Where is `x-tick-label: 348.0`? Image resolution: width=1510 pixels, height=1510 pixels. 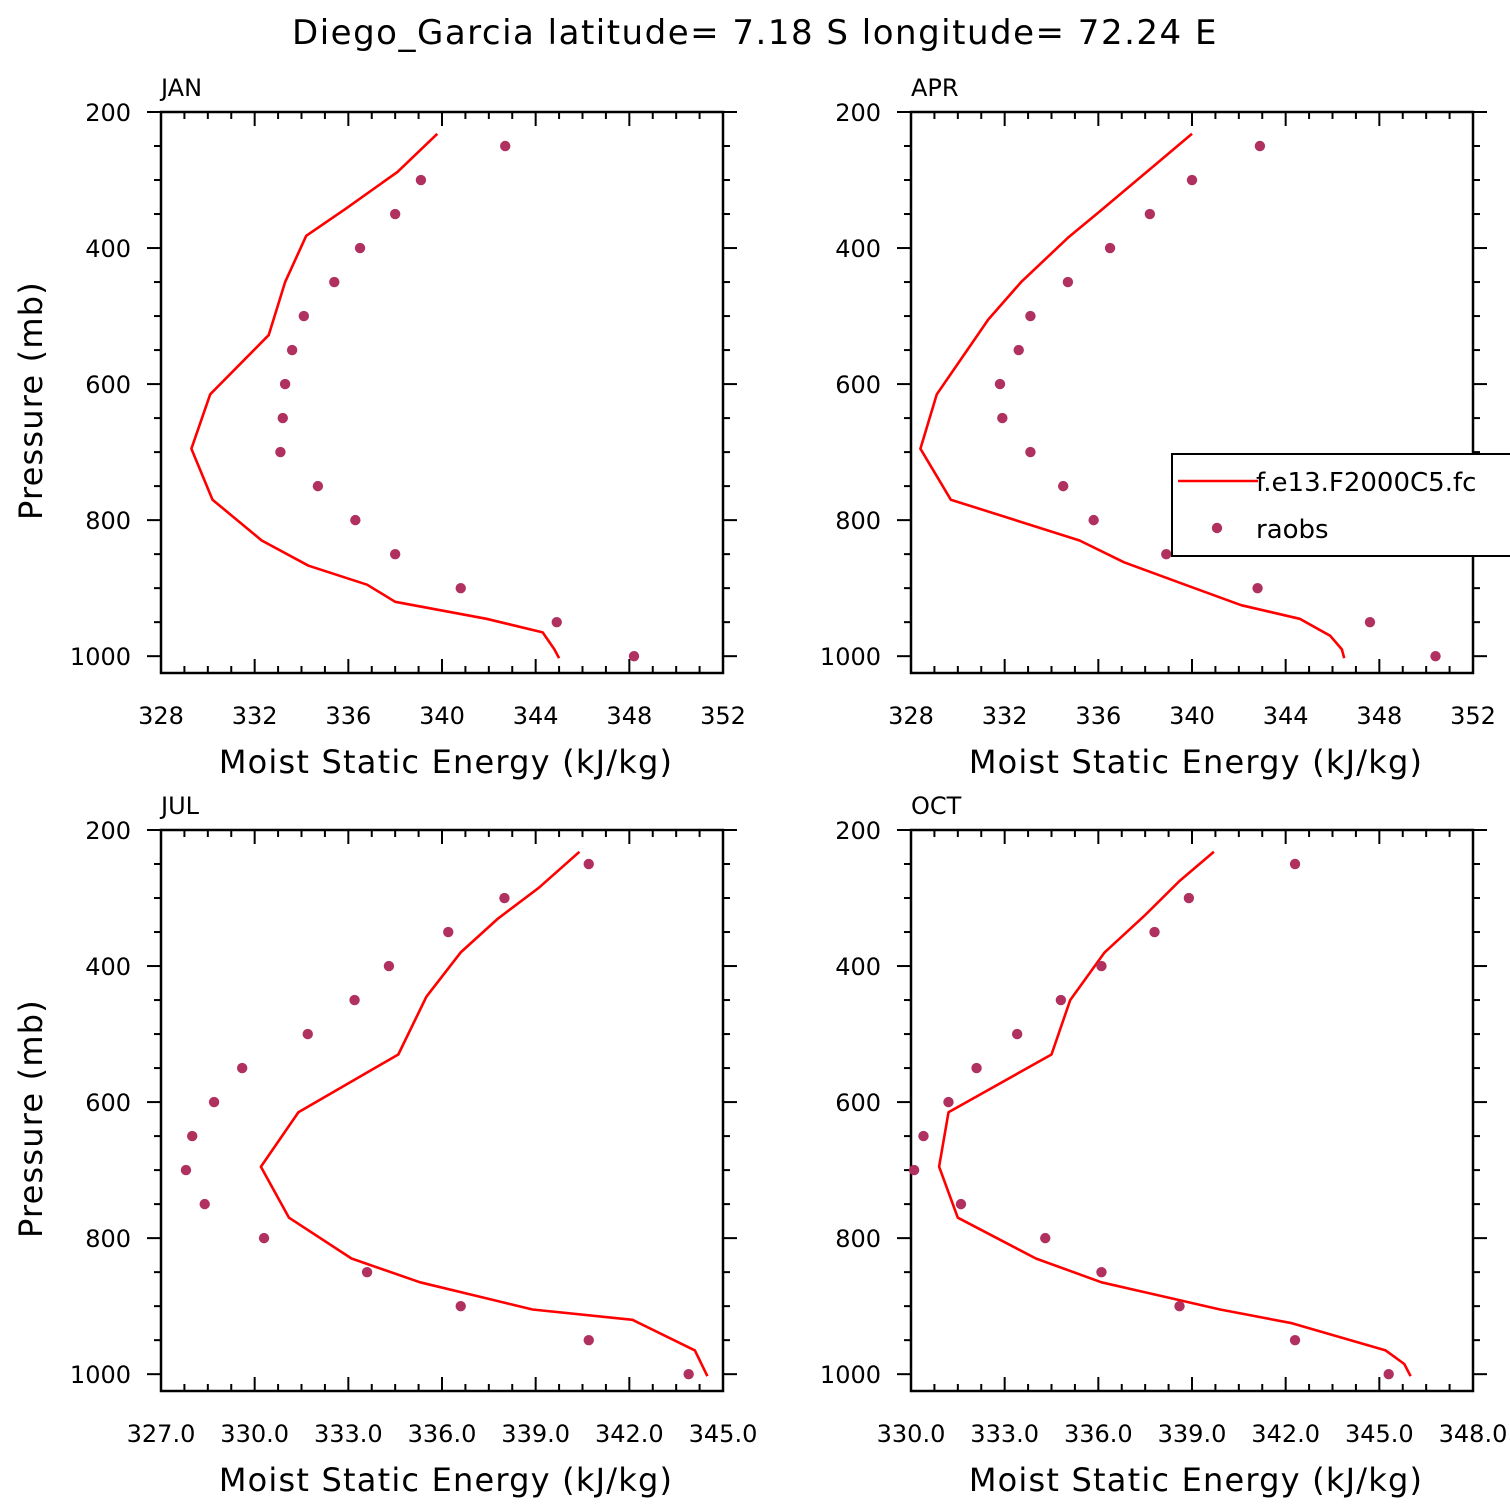 x-tick-label: 348.0 is located at coordinates (1473, 1434).